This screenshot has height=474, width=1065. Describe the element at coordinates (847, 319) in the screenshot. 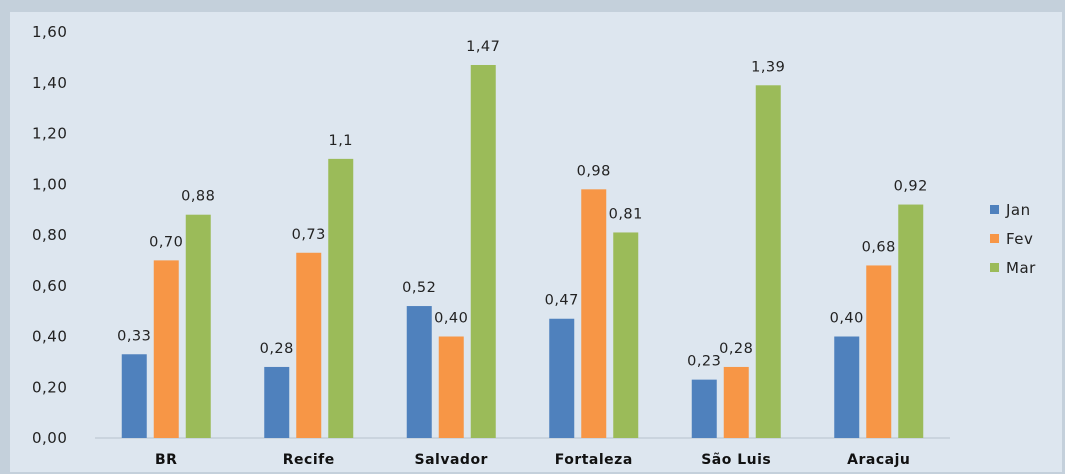

I see `data-label-jan: 0,40` at that location.